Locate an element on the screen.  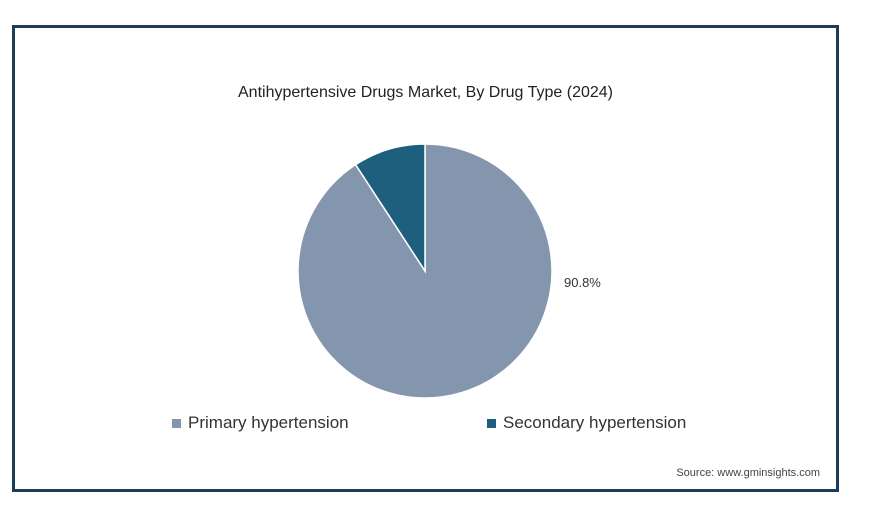
legend-label-secondary: Secondary hypertension is located at coordinates (595, 422).